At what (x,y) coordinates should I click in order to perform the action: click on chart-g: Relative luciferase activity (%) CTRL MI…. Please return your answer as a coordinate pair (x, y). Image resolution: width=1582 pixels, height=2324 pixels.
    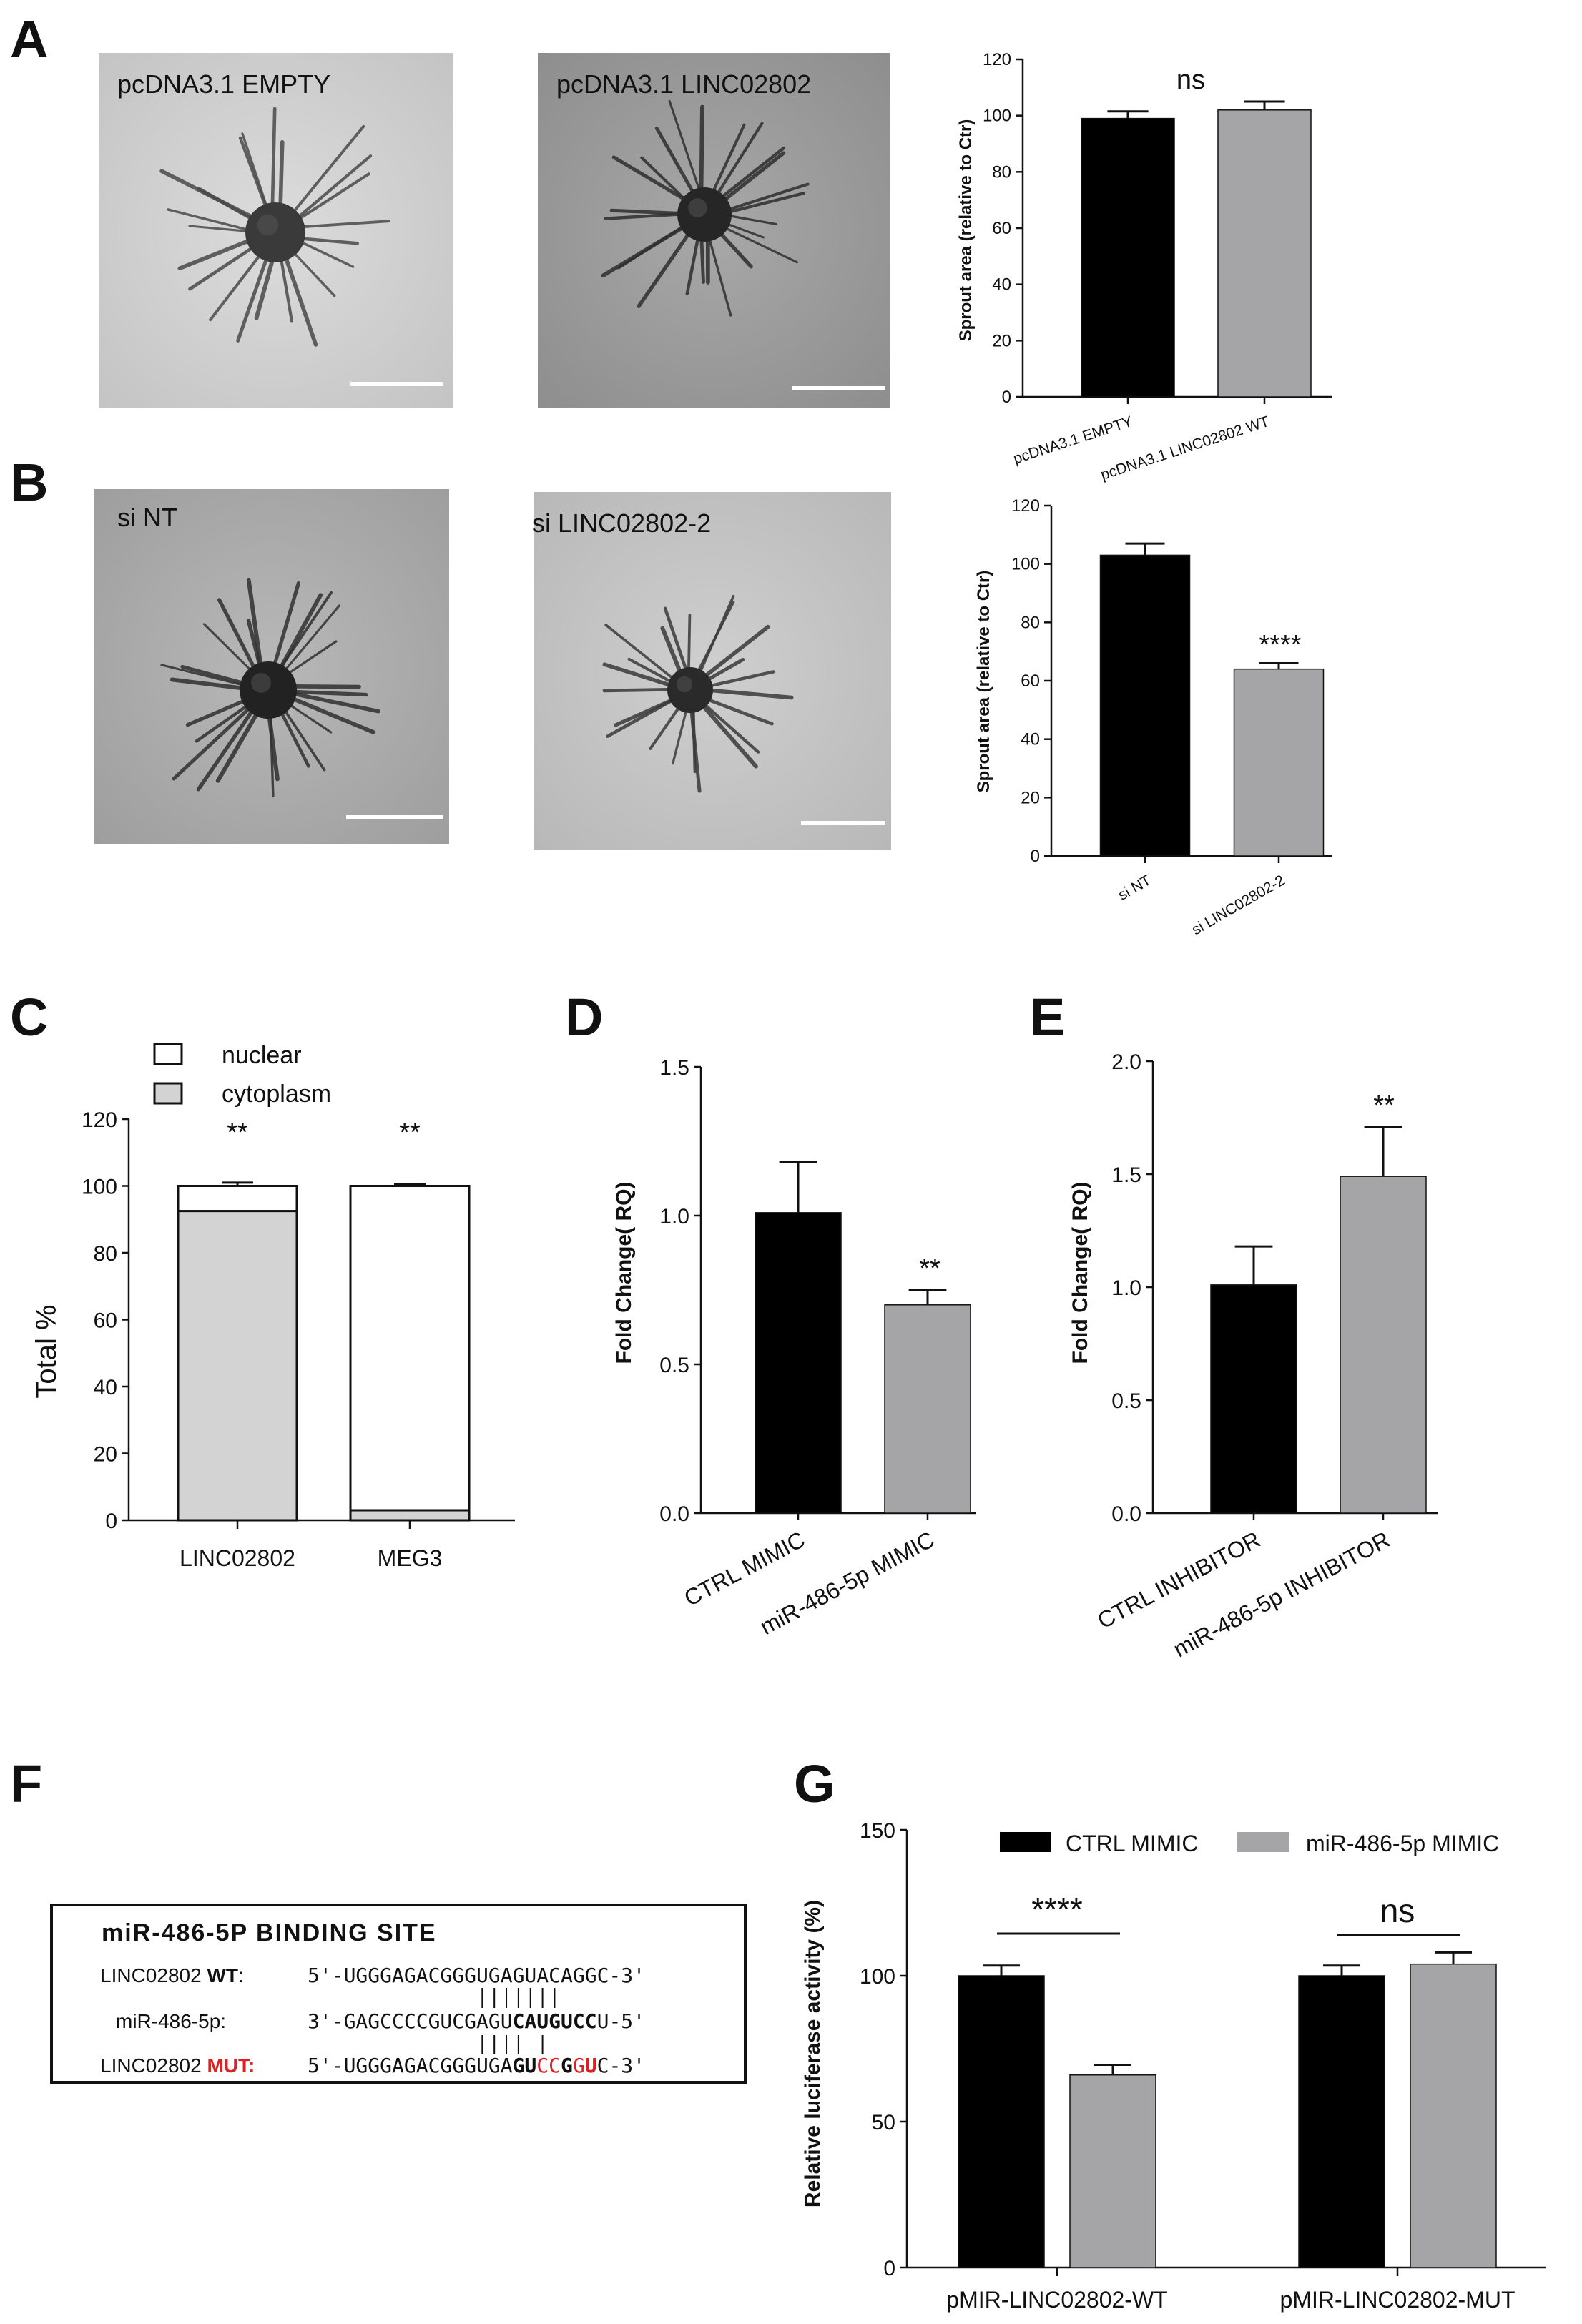
    Looking at the image, I should click on (1173, 2066).